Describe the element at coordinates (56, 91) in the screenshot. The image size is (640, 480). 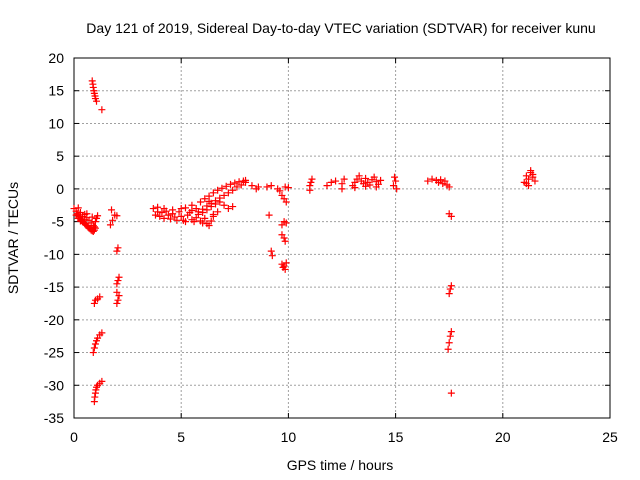
I see `y-tick-label: 15` at that location.